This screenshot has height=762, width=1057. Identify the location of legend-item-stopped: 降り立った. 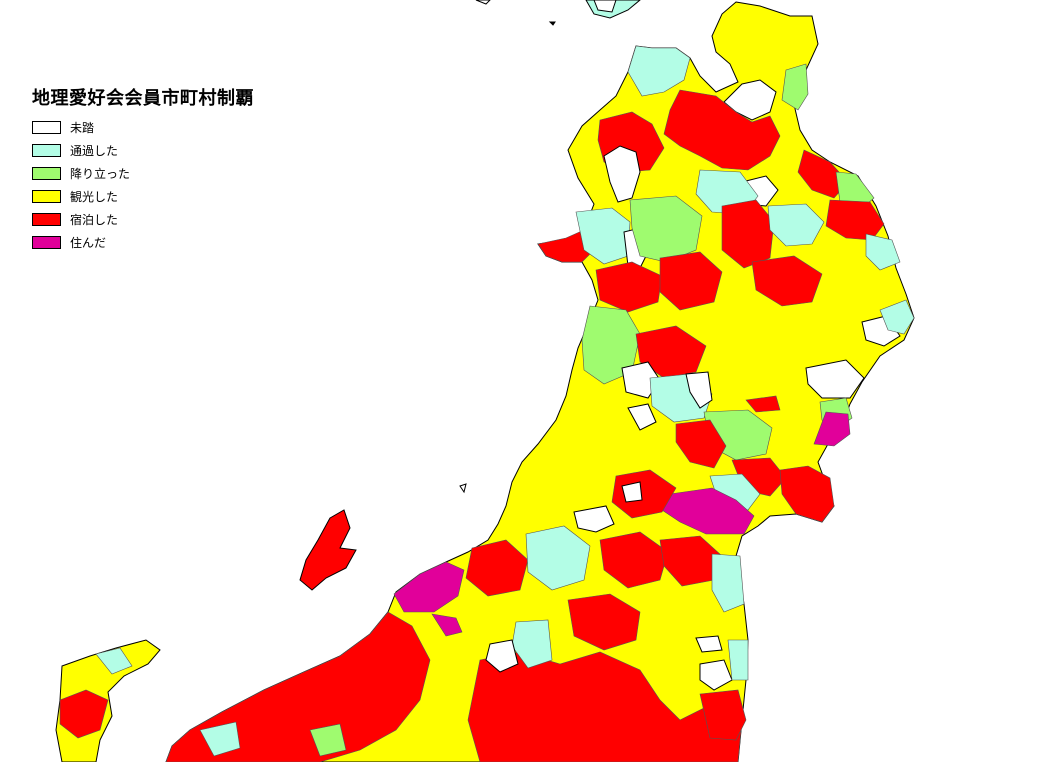
(143, 173).